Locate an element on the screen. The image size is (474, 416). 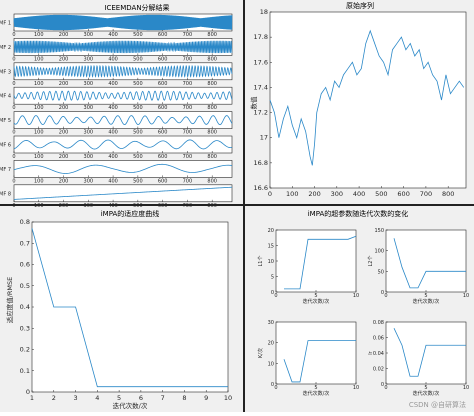
imf-name-label: IMF 5 is located at coordinates (5, 121).